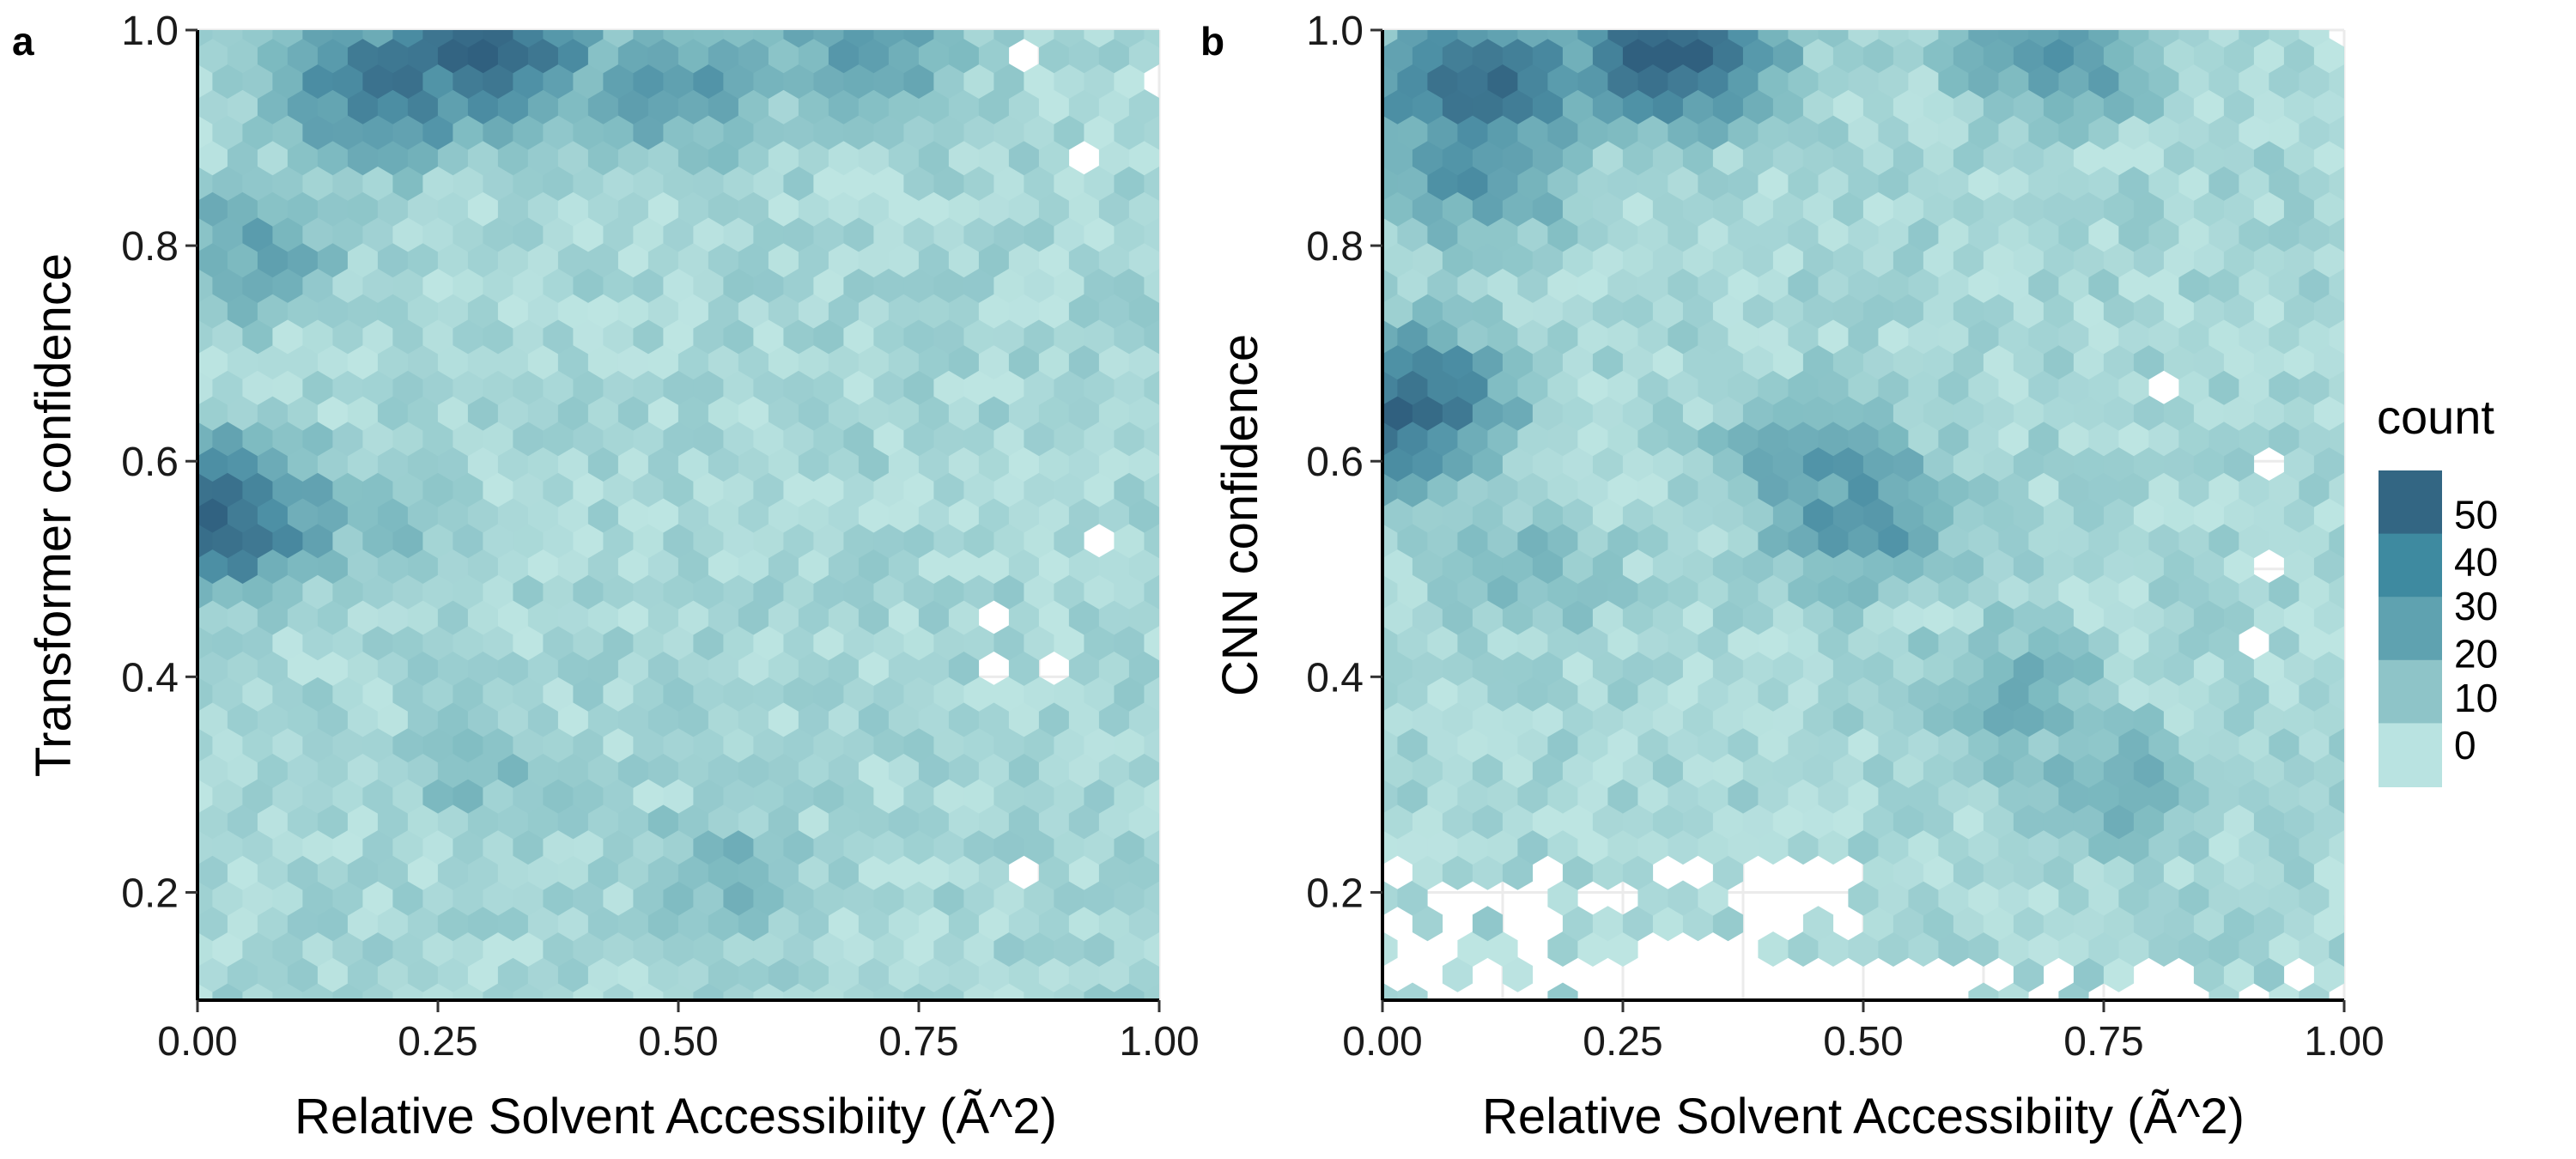 The image size is (2576, 1159). Describe the element at coordinates (2476, 515) in the screenshot. I see `legend-label: 50` at that location.